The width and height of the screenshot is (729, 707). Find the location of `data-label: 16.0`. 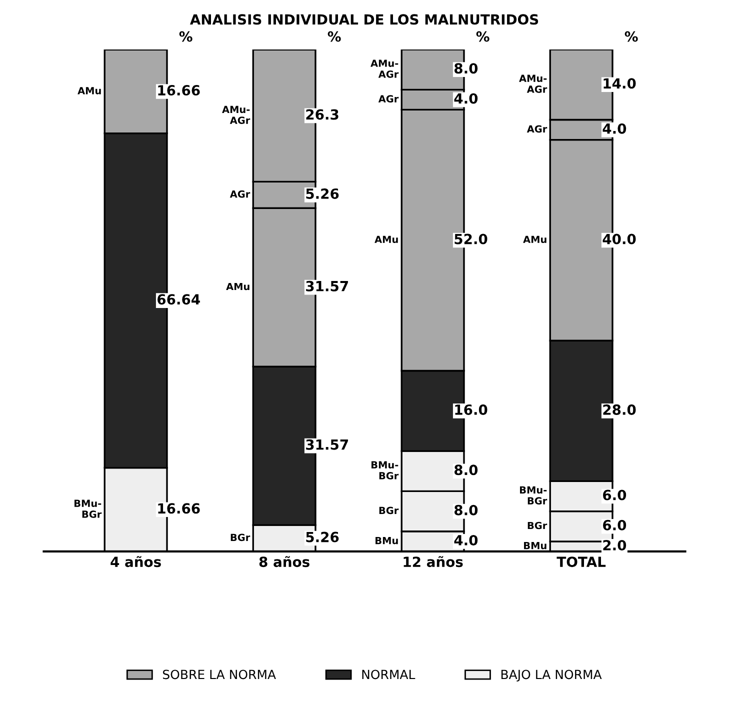

data-label: 16.0 is located at coordinates (471, 409).